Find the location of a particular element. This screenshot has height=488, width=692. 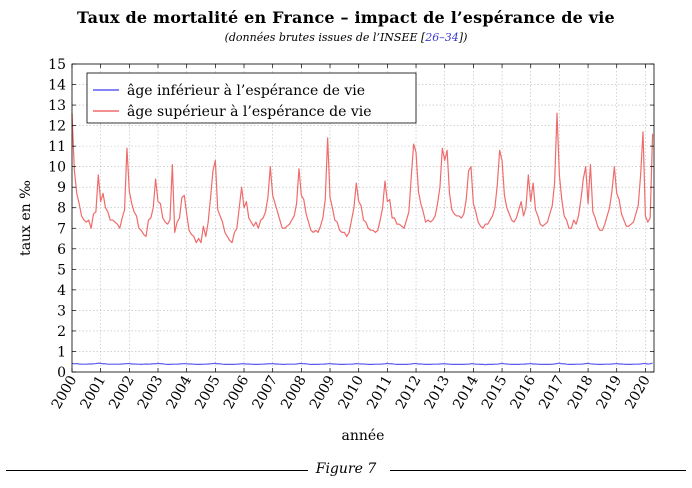

y-tick-label: 15 is located at coordinates (57, 65).